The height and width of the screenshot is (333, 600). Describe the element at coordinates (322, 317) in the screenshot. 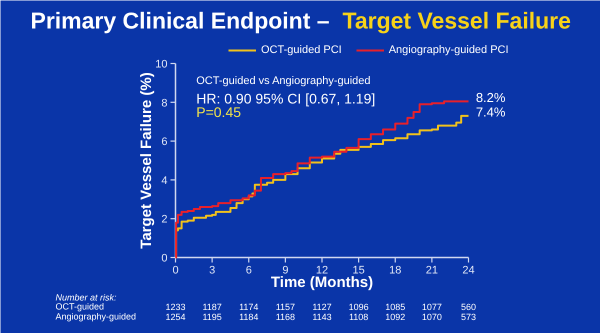

I see `text: 1143` at that location.